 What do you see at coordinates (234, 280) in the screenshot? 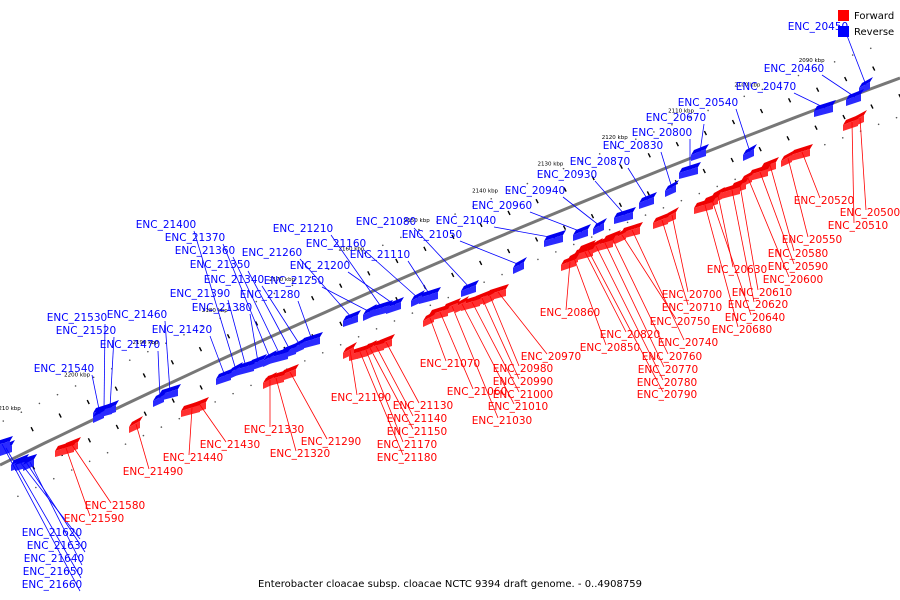
I see `reverse-gene-label: ENC_21340` at bounding box center [234, 280].